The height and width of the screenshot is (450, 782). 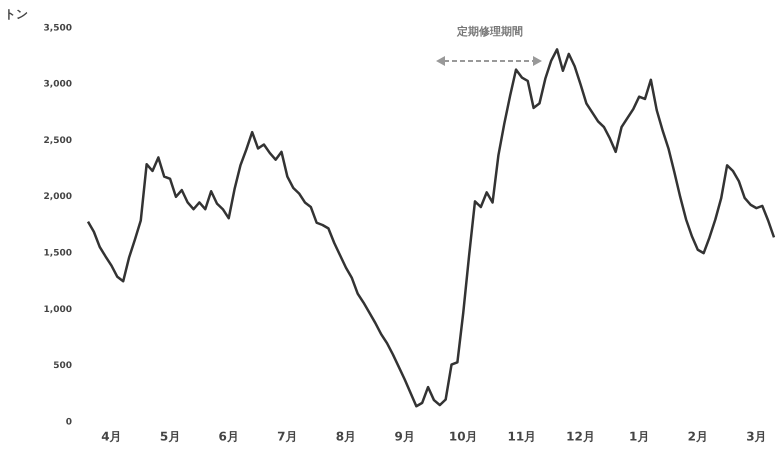 I want to click on y-tick-label: 3,500, so click(x=58, y=28).